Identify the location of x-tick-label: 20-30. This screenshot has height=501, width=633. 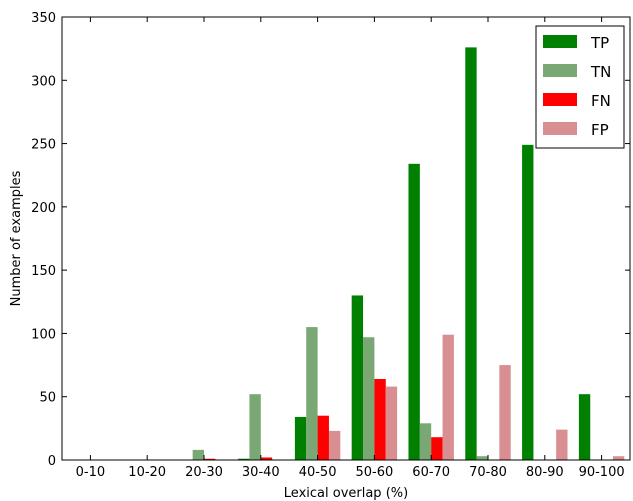
(204, 472).